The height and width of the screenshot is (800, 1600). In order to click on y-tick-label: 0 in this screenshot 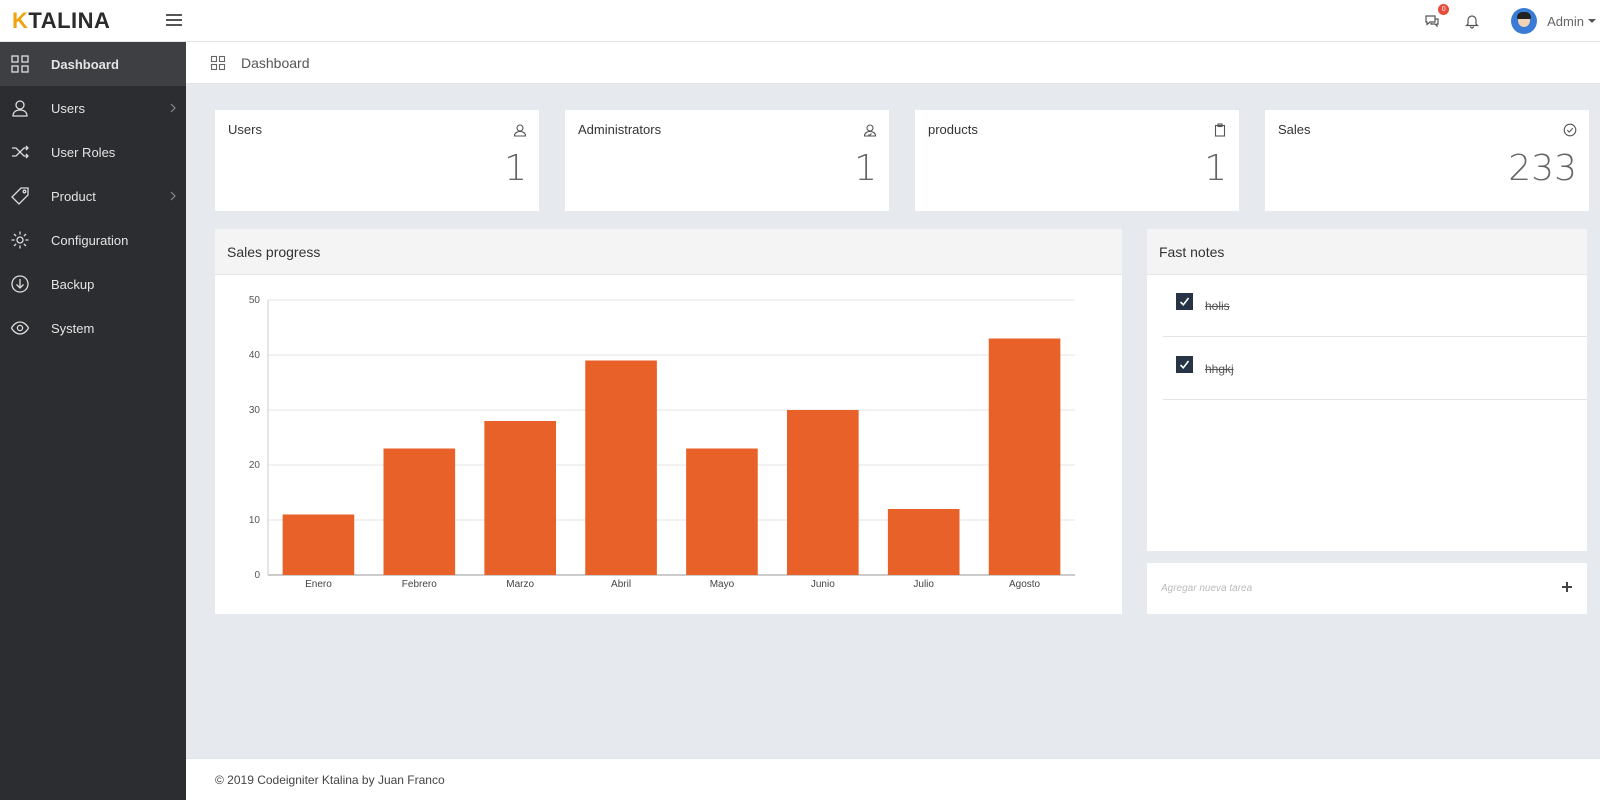, I will do `click(257, 575)`.